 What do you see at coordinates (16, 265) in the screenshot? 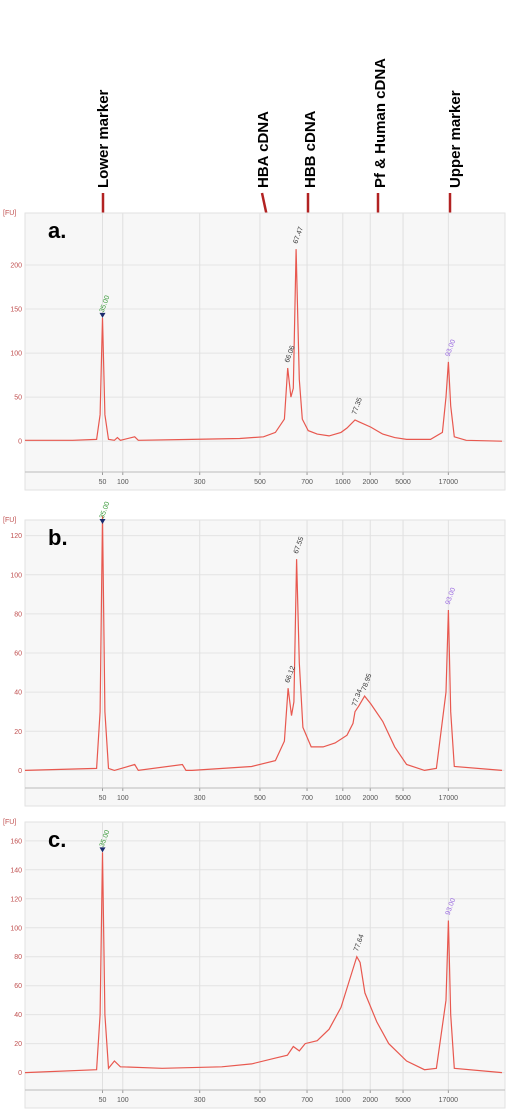
I see `y-tick-label: 200` at bounding box center [16, 265].